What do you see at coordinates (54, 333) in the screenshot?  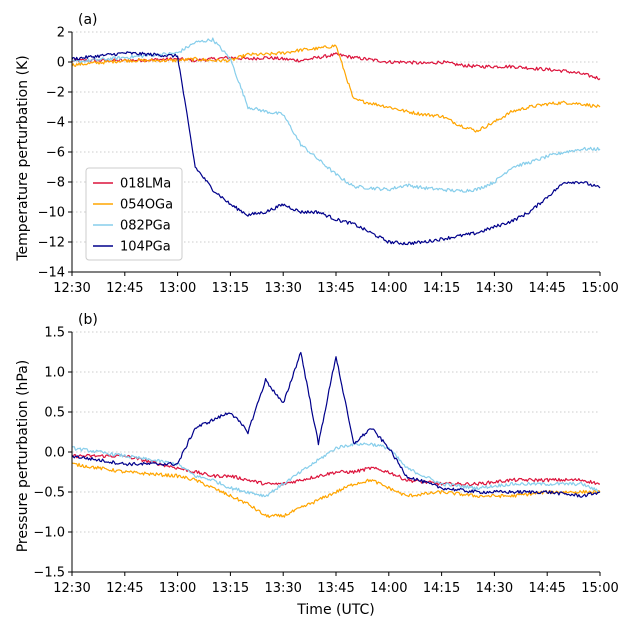 I see `y-tick-label: 1.5` at bounding box center [54, 333].